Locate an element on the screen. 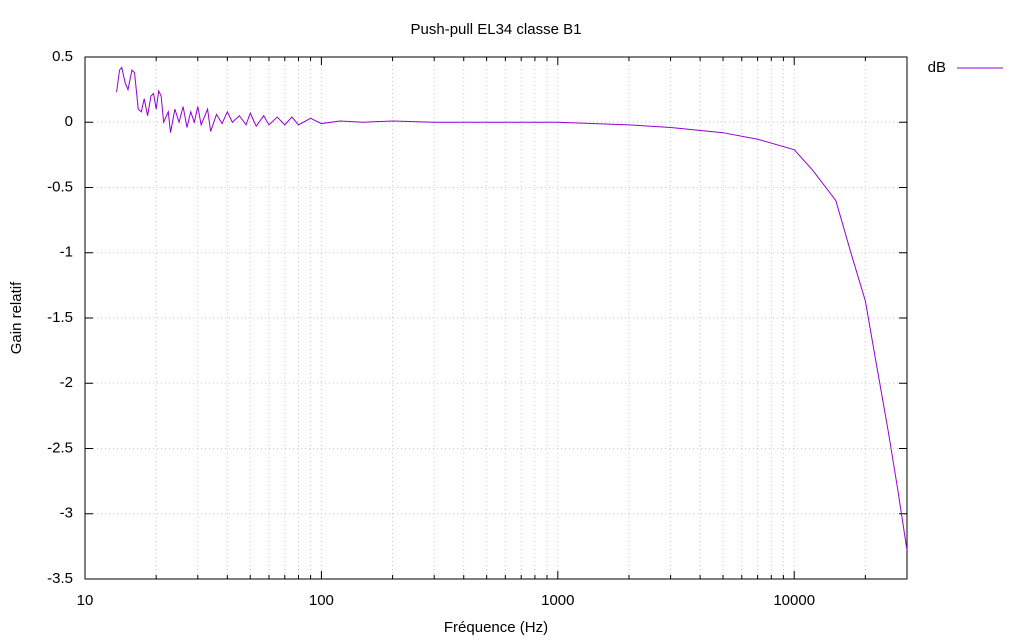 The image size is (1024, 640). x-axis-label: Fréquence (Hz) is located at coordinates (496, 627).